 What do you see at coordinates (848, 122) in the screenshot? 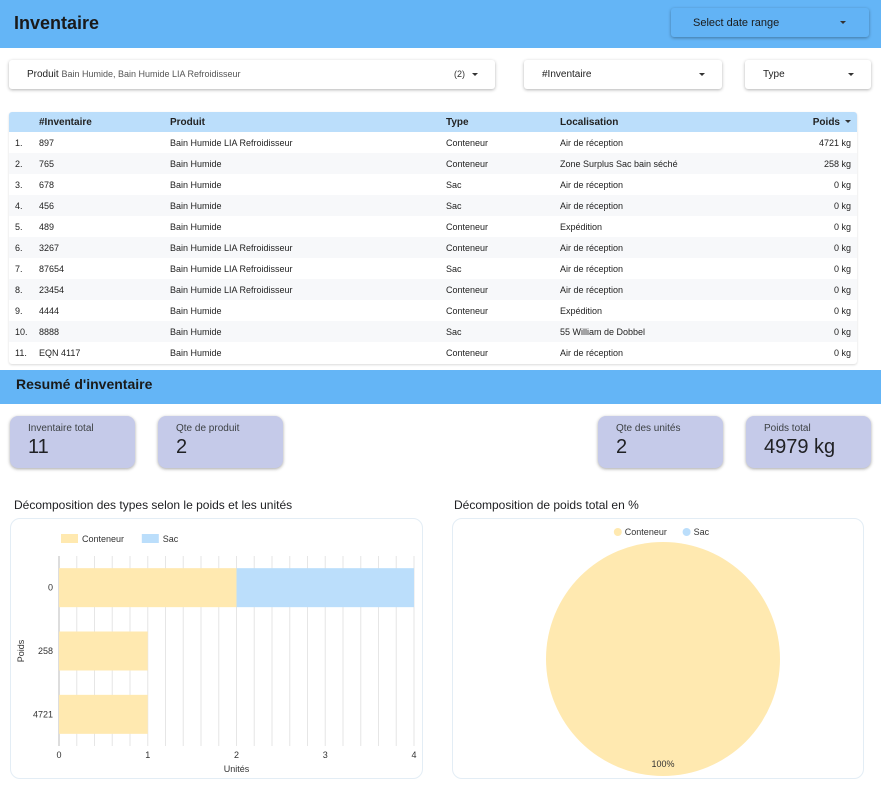
I see `sort-desc-icon` at bounding box center [848, 122].